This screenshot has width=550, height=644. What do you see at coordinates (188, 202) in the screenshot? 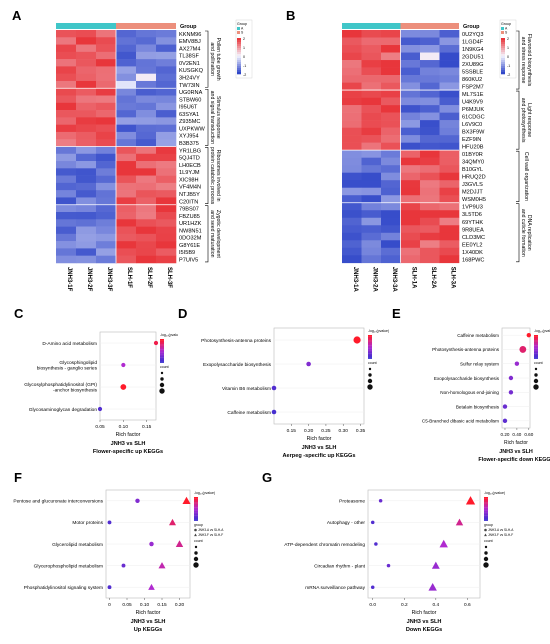
I see `heatmap-row-label: C20ITN` at bounding box center [188, 202].